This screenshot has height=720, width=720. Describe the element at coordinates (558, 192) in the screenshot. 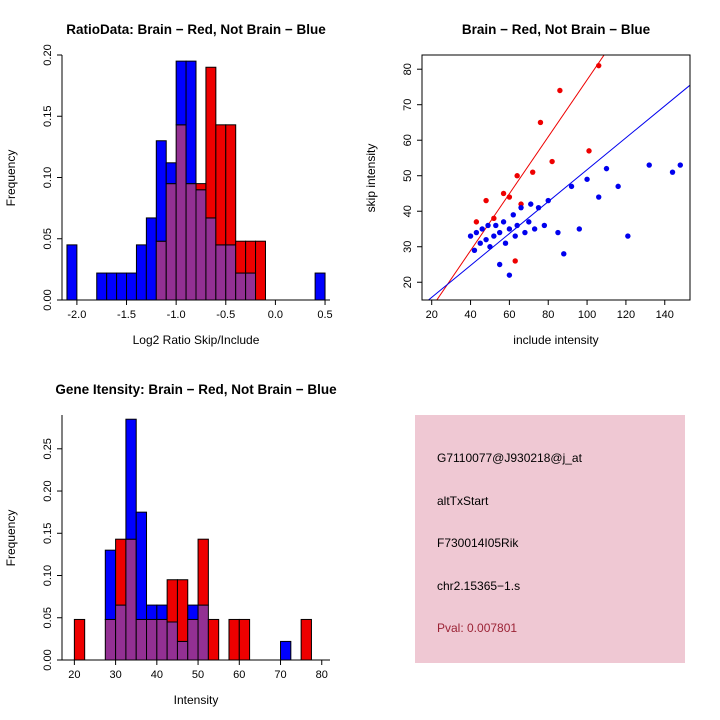

I see `regression-line` at that location.